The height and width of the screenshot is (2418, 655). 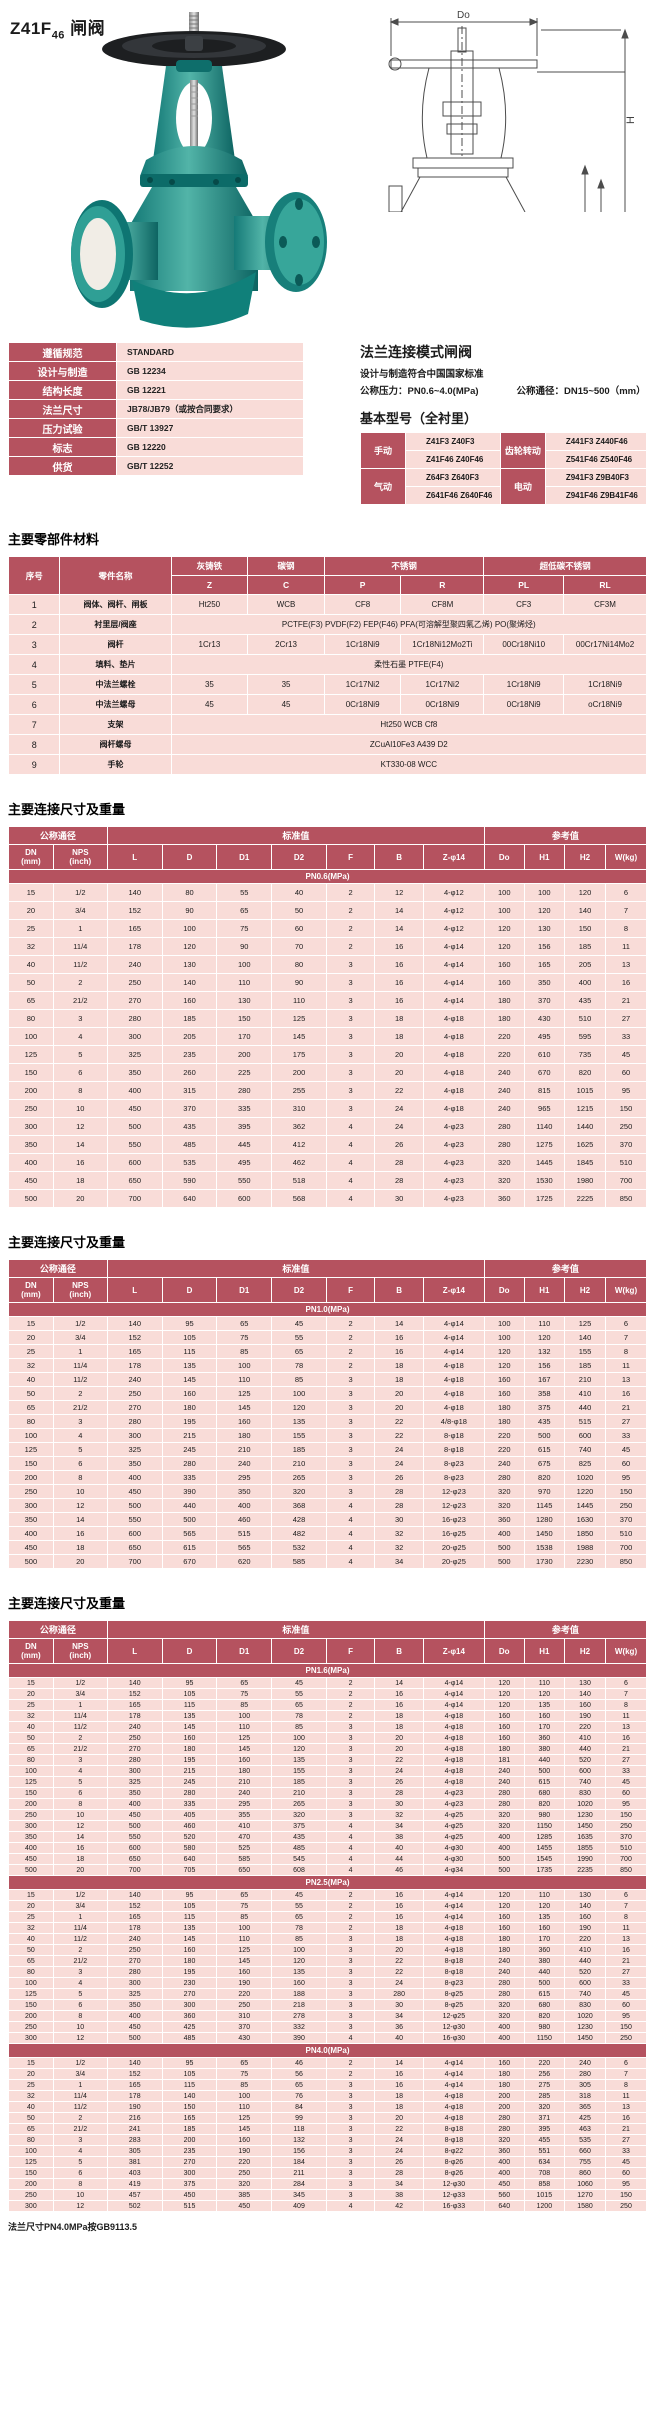 I want to click on column-header: H1, so click(x=544, y=1290).